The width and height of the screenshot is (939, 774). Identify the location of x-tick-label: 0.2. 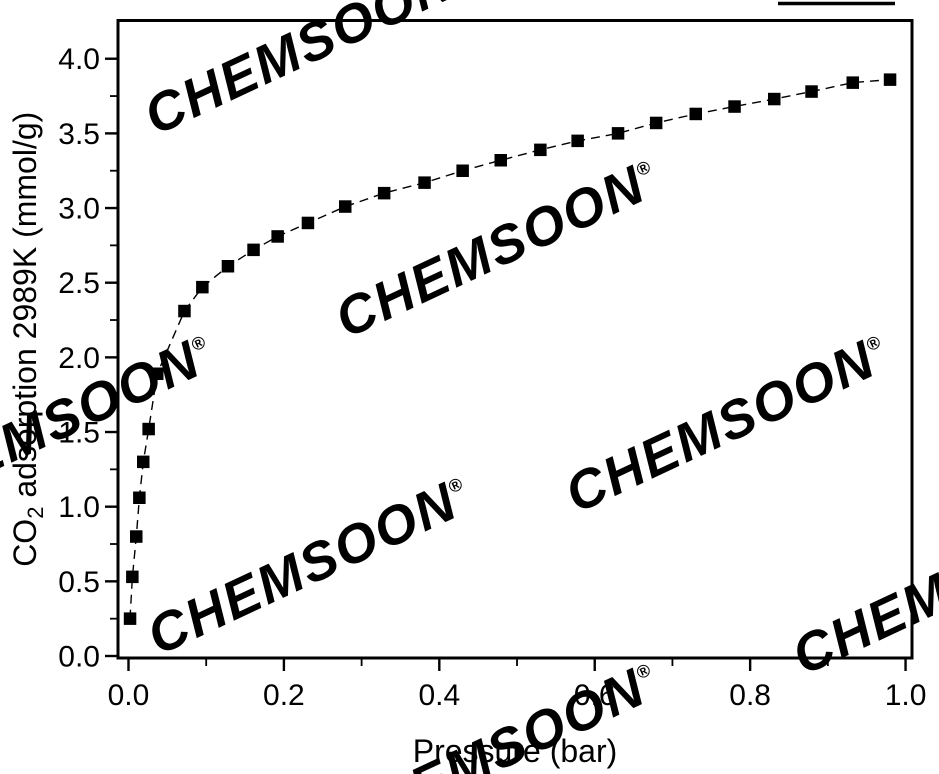
(284, 695).